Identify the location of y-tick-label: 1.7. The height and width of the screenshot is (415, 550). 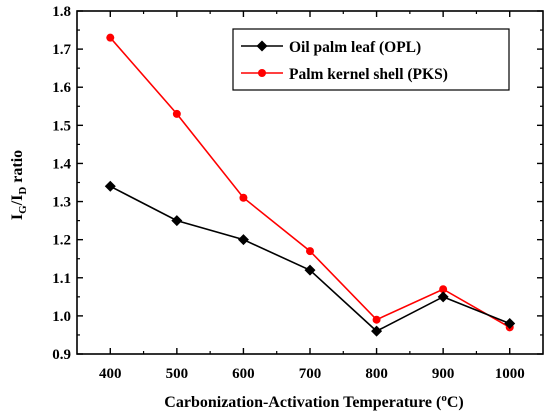
(61, 50).